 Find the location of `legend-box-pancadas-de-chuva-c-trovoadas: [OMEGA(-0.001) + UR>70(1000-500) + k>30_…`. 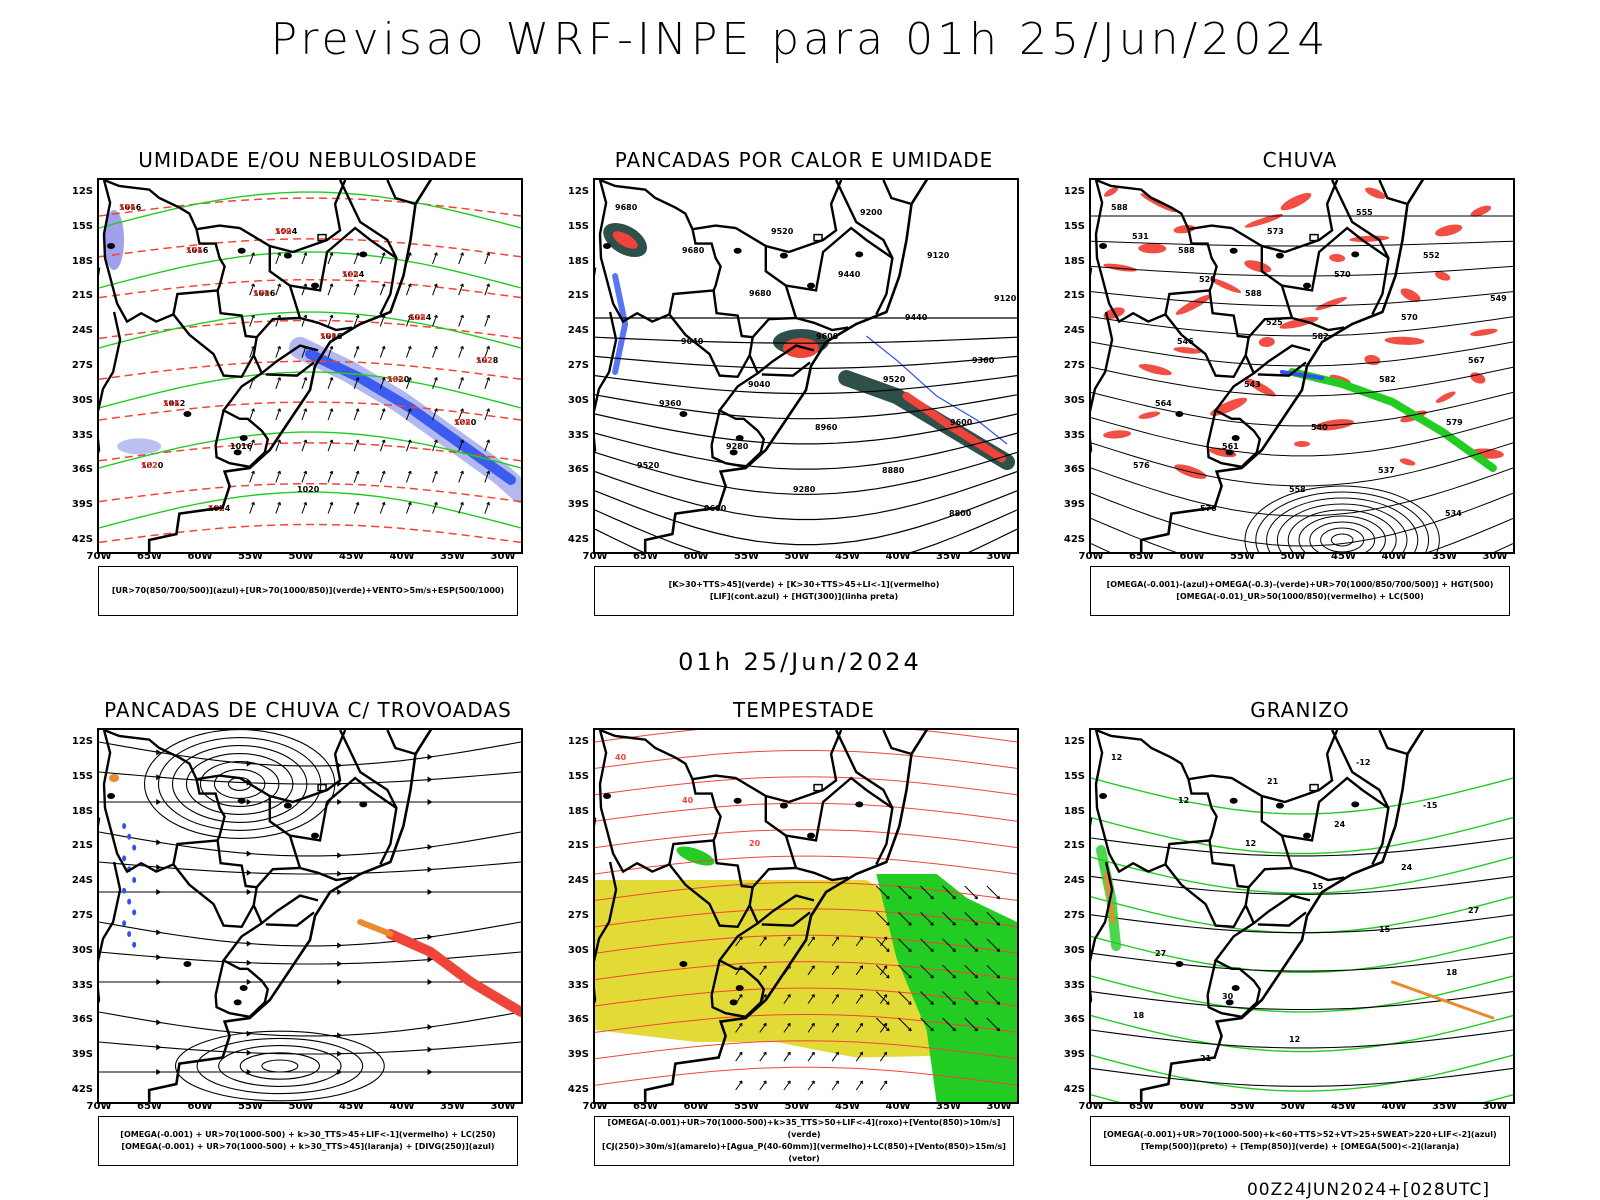

legend-box-pancadas-de-chuva-c-trovoadas: [OMEGA(-0.001) + UR>70(1000-500) + k>30_… is located at coordinates (308, 1141).